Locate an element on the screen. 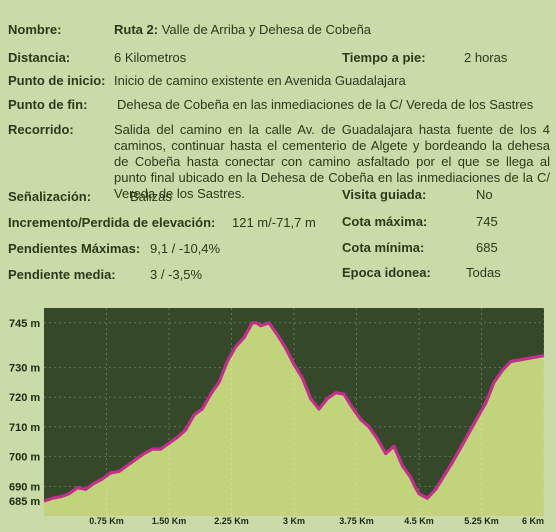 This screenshot has height=532, width=556. senal-value: Balizas is located at coordinates (151, 196).